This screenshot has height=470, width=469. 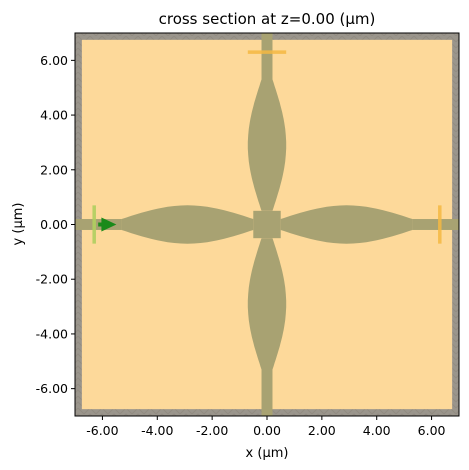 What do you see at coordinates (435, 224) in the screenshot?
I see `waveguide-right-stub` at bounding box center [435, 224].